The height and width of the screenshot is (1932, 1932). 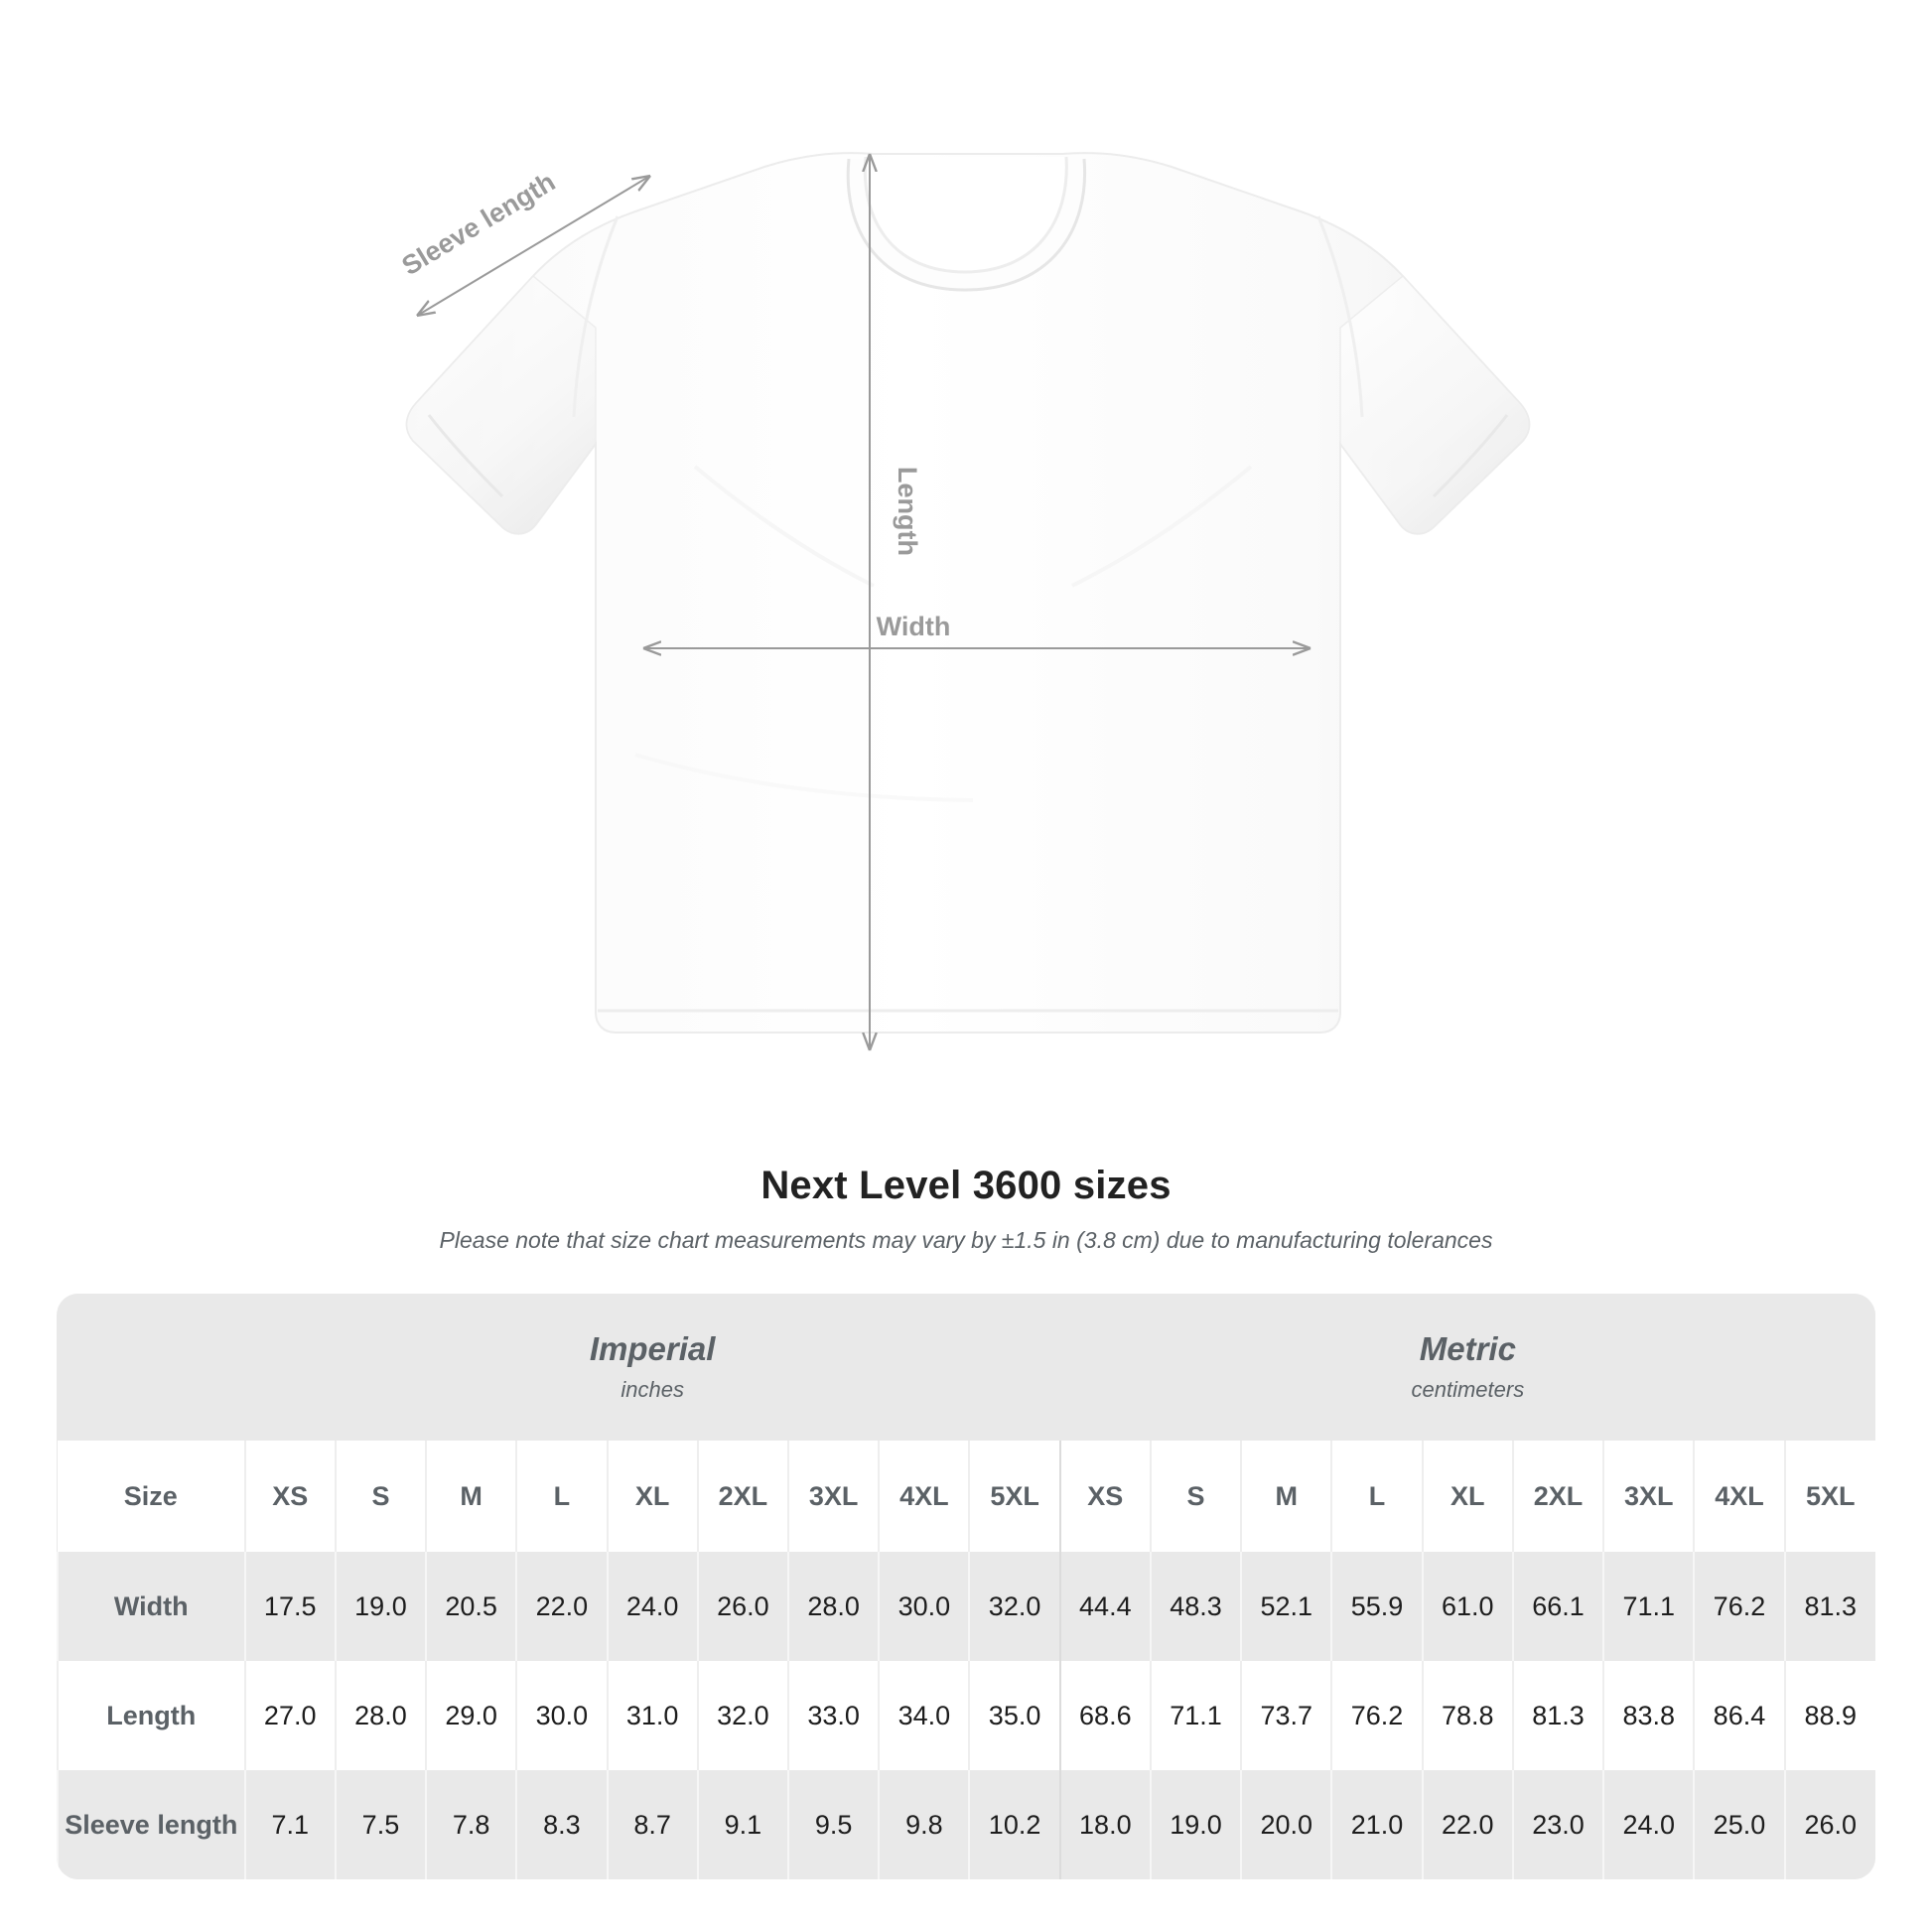 What do you see at coordinates (479, 224) in the screenshot?
I see `sleeve-length-label: Sleeve length` at bounding box center [479, 224].